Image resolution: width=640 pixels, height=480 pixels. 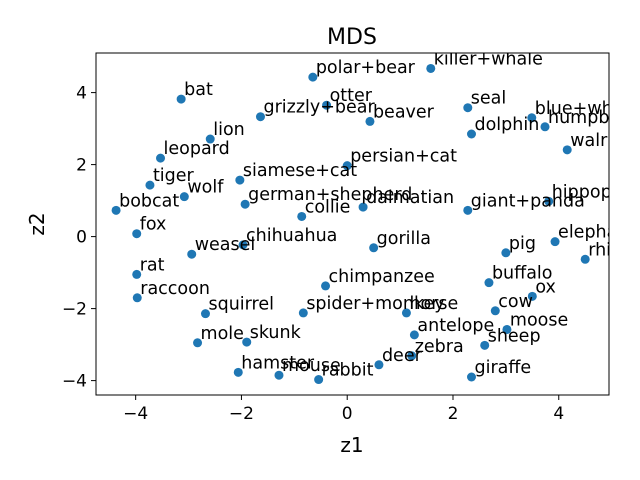 I want to click on point-label: grizzly+bear, so click(x=319, y=108).